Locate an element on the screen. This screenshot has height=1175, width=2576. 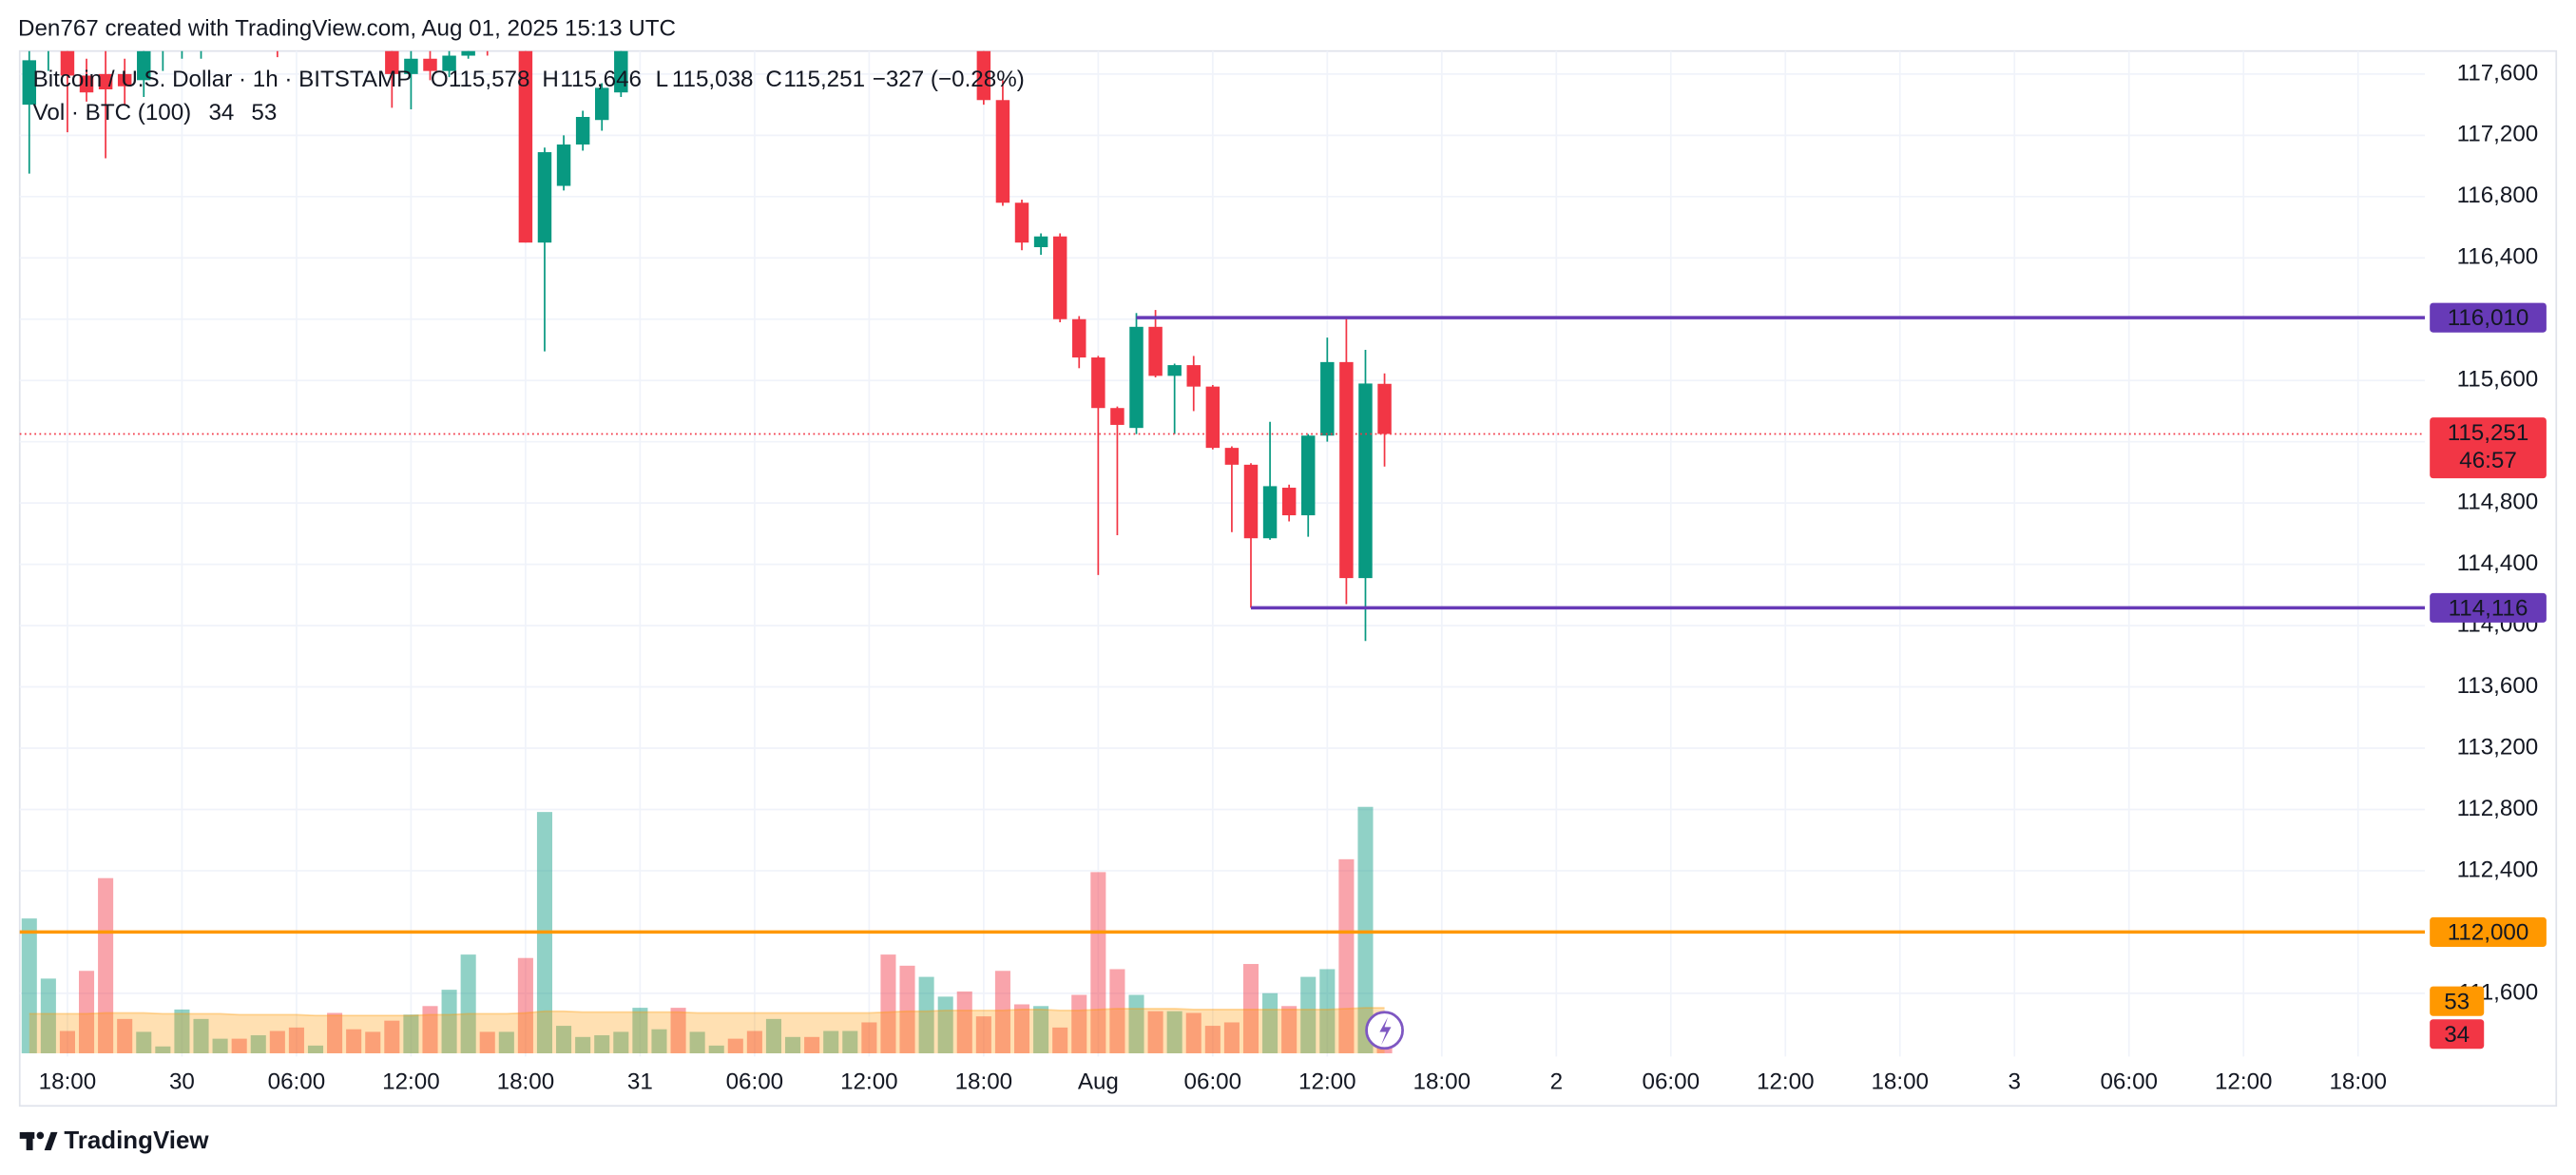
volume-ma-area is located at coordinates (707, 1030).